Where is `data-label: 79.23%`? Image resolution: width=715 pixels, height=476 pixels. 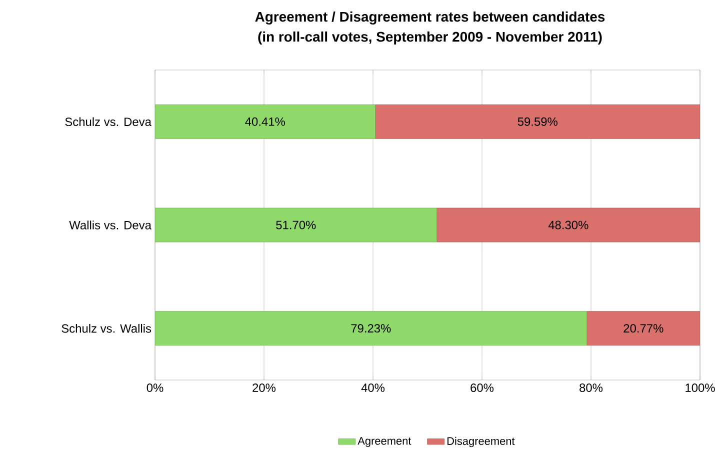 data-label: 79.23% is located at coordinates (371, 328).